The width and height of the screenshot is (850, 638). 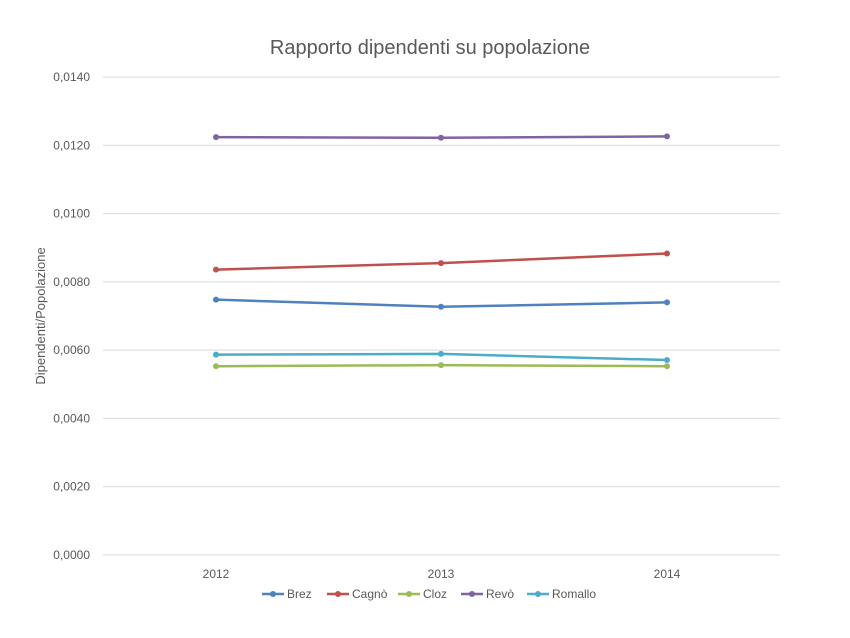 What do you see at coordinates (370, 594) in the screenshot?
I see `legend-label: Cagnò` at bounding box center [370, 594].